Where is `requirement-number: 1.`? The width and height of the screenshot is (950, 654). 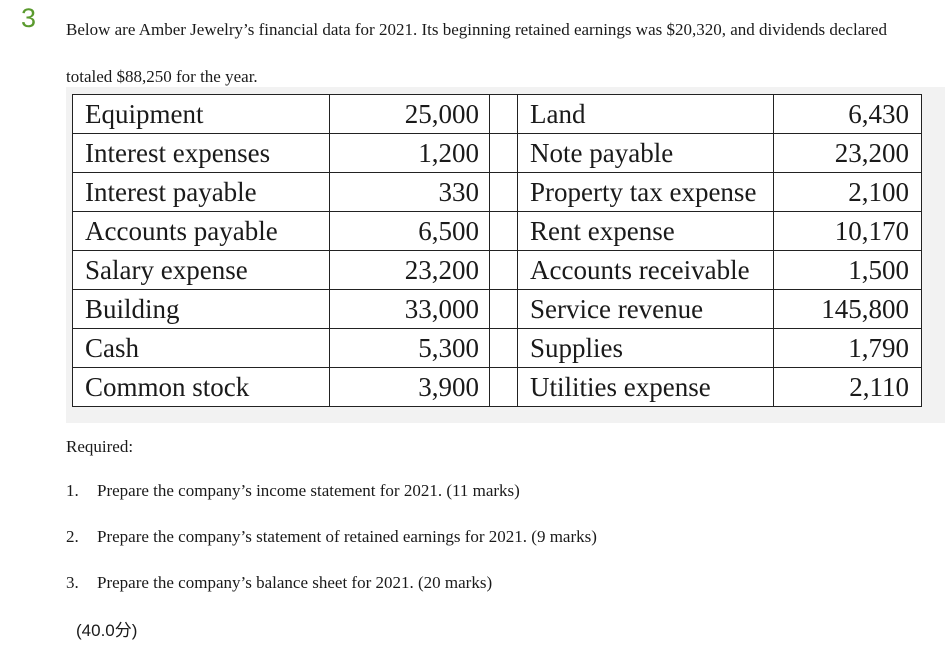 requirement-number: 1. is located at coordinates (72, 490).